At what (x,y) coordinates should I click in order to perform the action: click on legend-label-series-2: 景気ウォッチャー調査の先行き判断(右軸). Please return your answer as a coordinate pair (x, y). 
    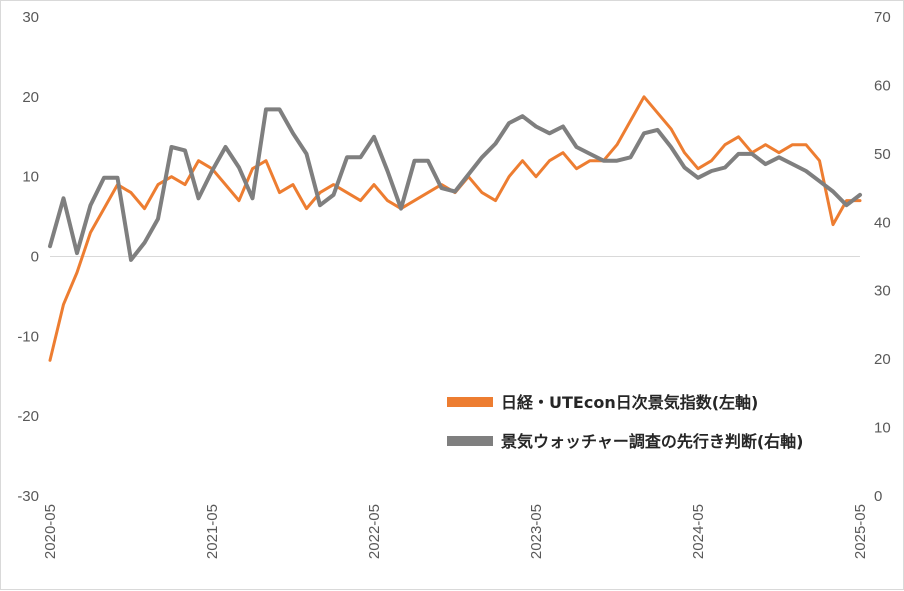
    Looking at the image, I should click on (652, 441).